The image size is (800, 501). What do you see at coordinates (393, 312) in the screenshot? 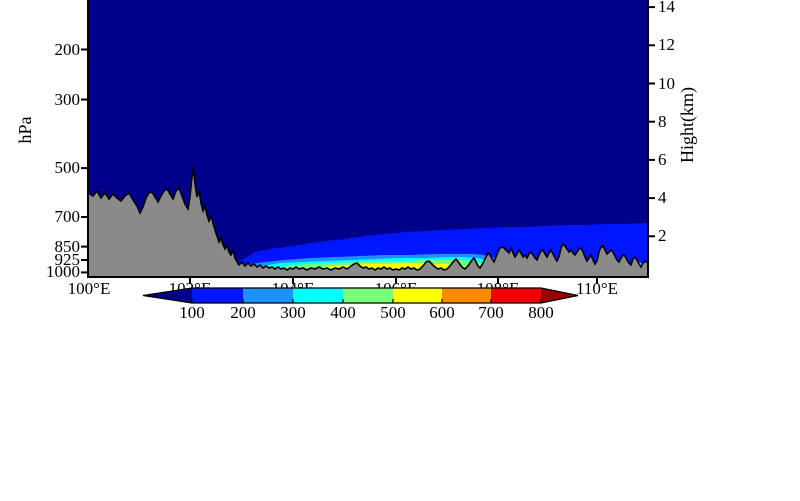
I see `colorbar-label-500: 500` at bounding box center [393, 312].